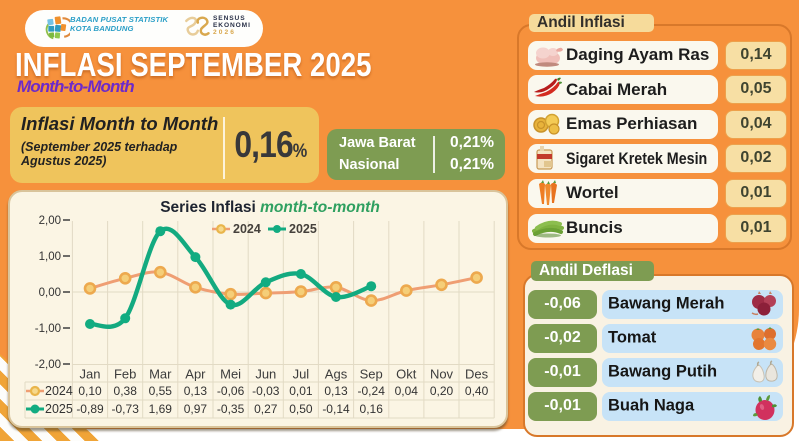 The height and width of the screenshot is (441, 799). Describe the element at coordinates (161, 391) in the screenshot. I see `svg-text: 0,55` at that location.